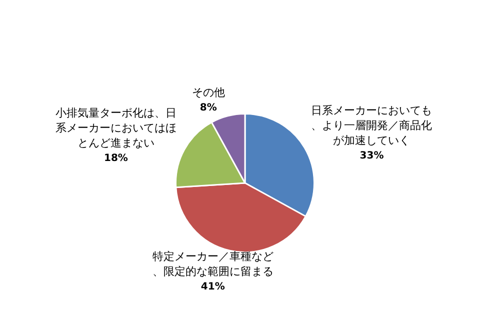  What do you see at coordinates (372, 156) in the screenshot?
I see `data-label: 33%` at bounding box center [372, 156].